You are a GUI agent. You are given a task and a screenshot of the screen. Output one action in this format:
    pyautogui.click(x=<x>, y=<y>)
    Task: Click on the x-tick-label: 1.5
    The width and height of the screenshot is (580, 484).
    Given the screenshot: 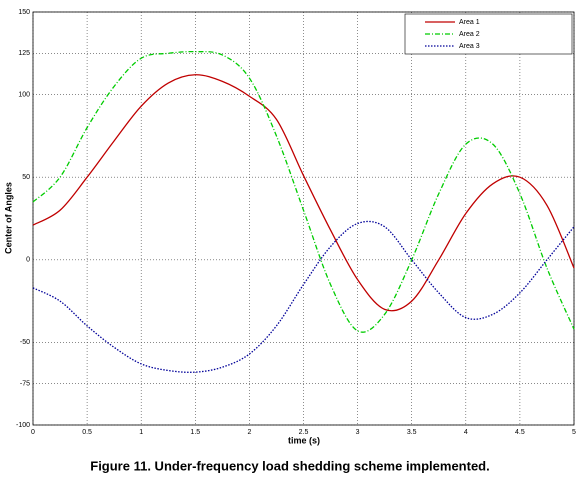 What is the action you would take?
    pyautogui.click(x=195, y=432)
    